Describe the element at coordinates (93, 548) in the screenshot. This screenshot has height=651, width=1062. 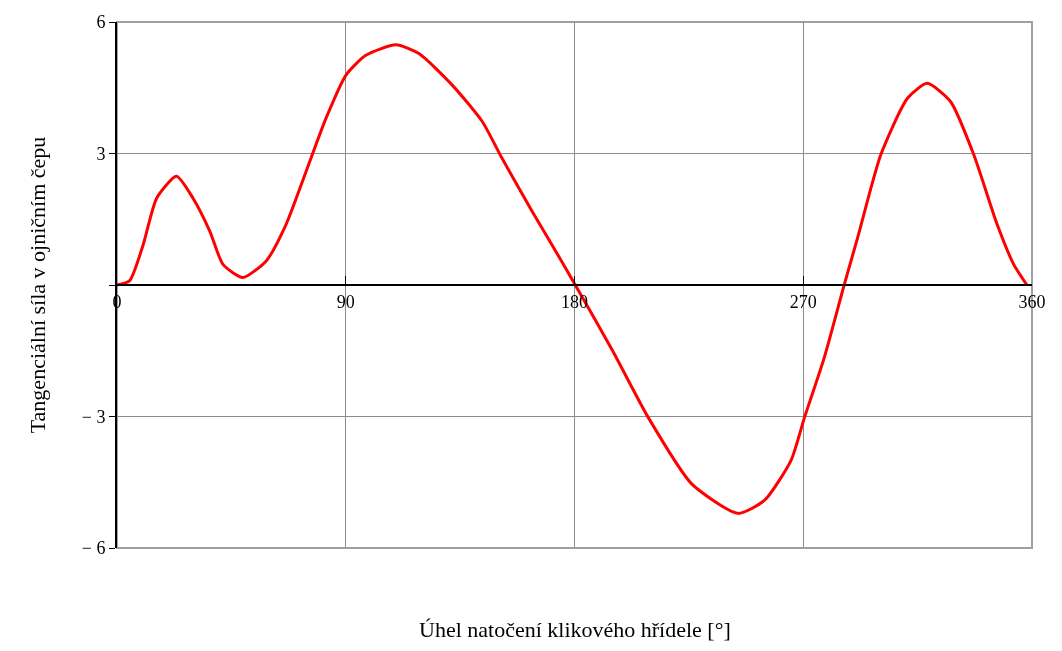
I see `y-tick-label: − 6` at that location.